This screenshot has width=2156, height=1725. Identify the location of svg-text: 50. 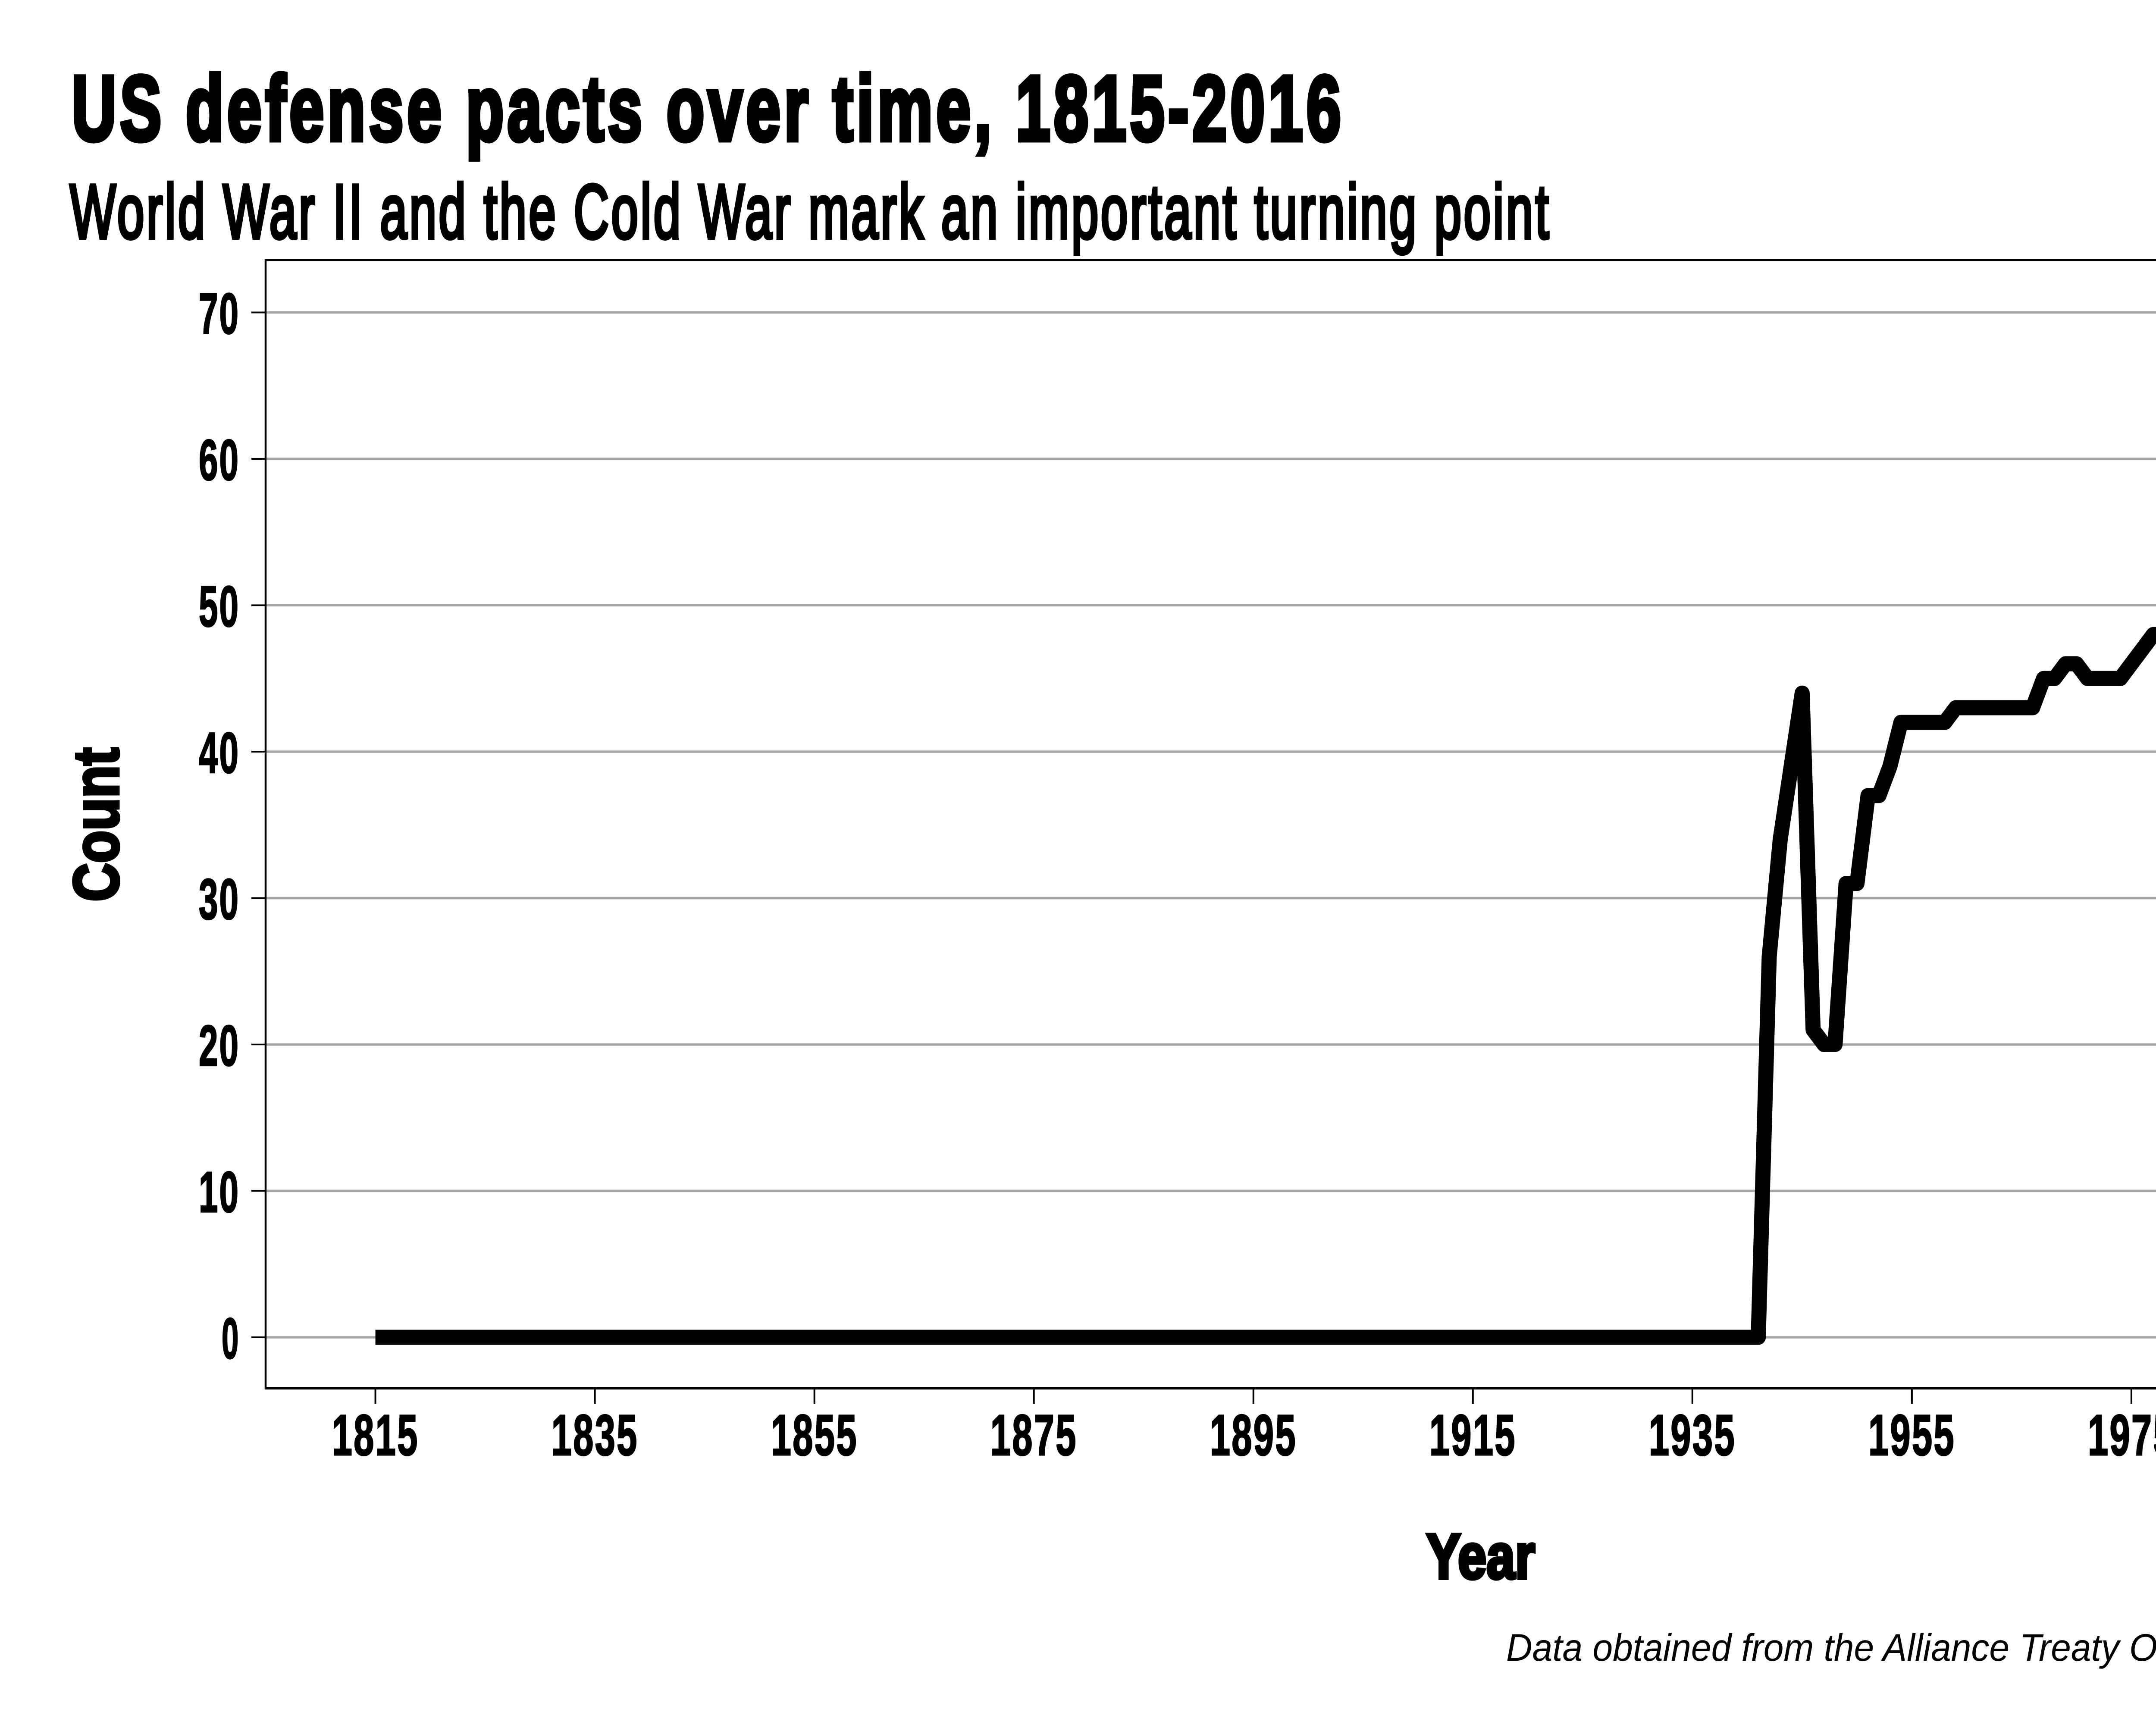
(219, 607).